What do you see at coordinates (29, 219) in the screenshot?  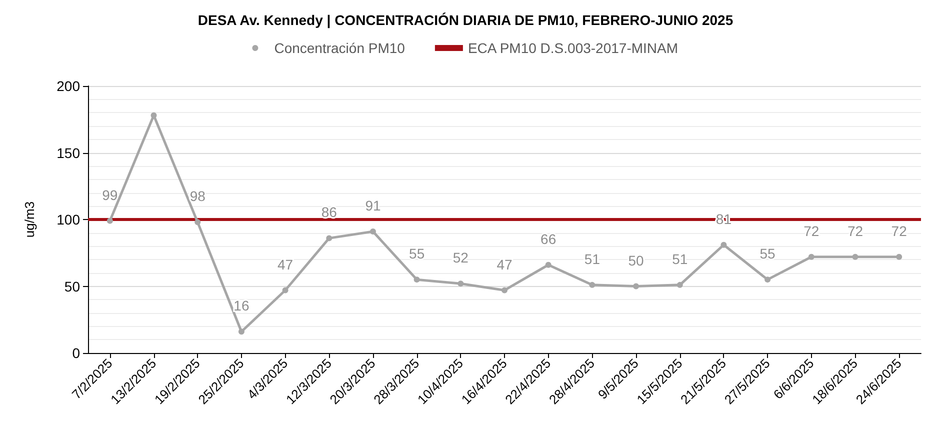 I see `y-axis-title: ug/m3` at bounding box center [29, 219].